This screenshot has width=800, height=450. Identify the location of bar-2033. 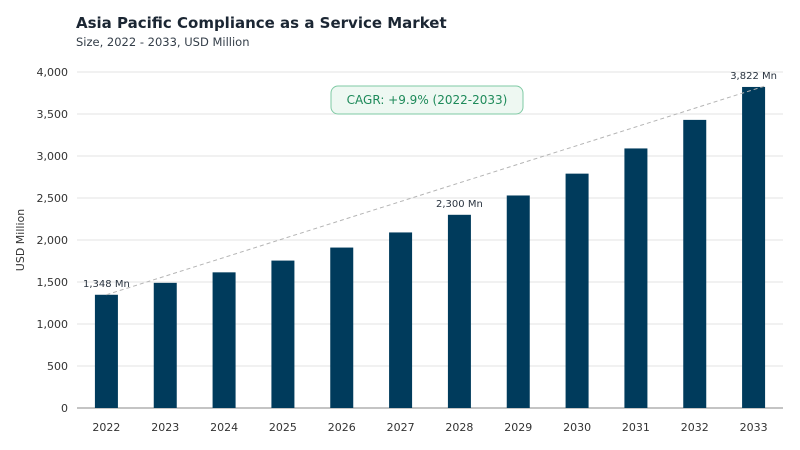
(754, 247).